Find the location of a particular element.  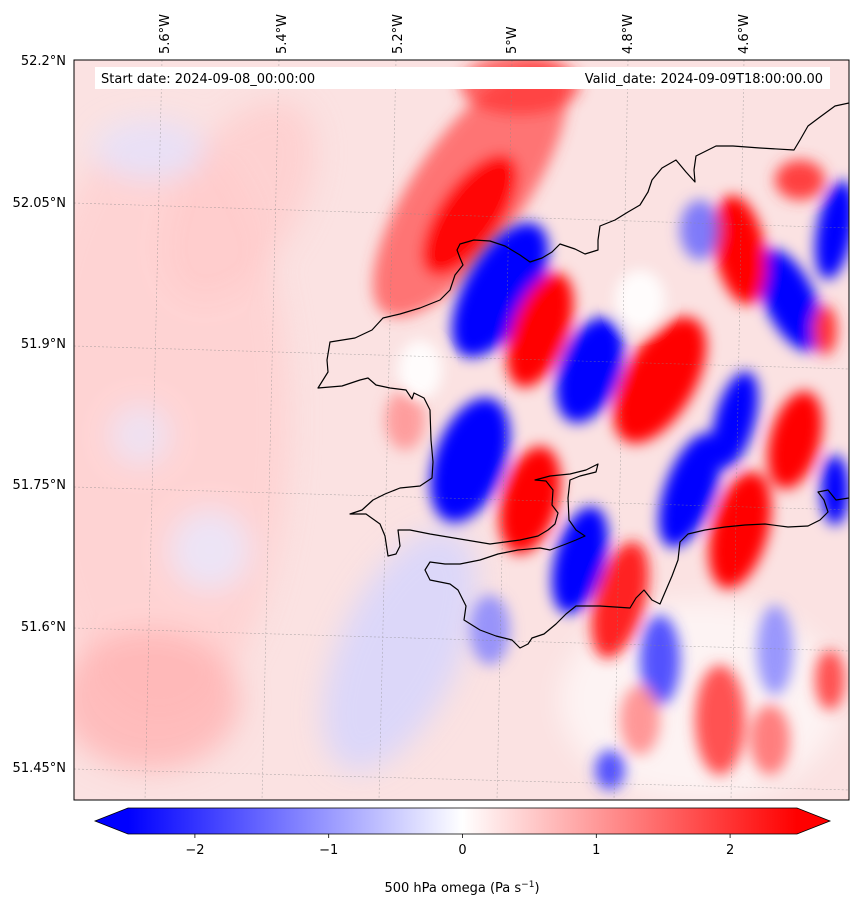

lat-label: 51.75°N is located at coordinates (39, 485).